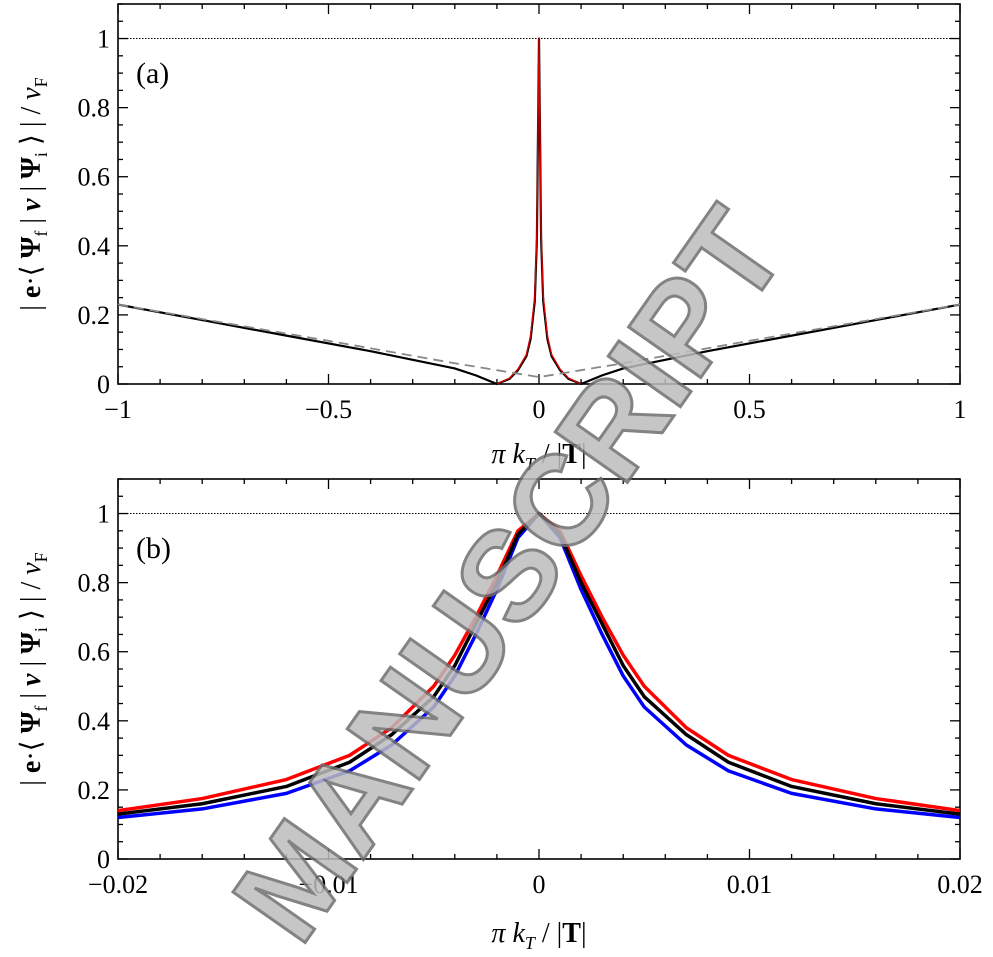 The height and width of the screenshot is (957, 993). Describe the element at coordinates (118, 884) in the screenshot. I see `panel-b-x-tick-label: −0.02` at that location.